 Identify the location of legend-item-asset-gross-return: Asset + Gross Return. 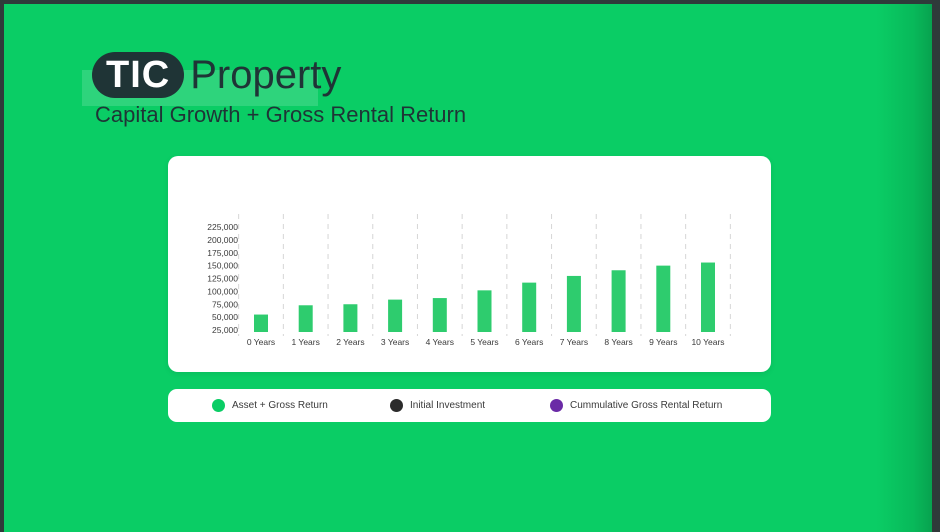
(270, 405).